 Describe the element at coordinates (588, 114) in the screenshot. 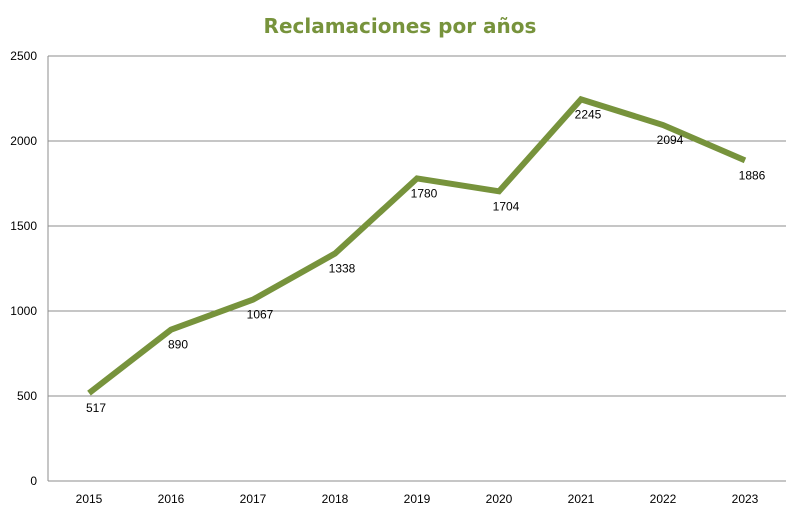

I see `data-label: 2245` at that location.